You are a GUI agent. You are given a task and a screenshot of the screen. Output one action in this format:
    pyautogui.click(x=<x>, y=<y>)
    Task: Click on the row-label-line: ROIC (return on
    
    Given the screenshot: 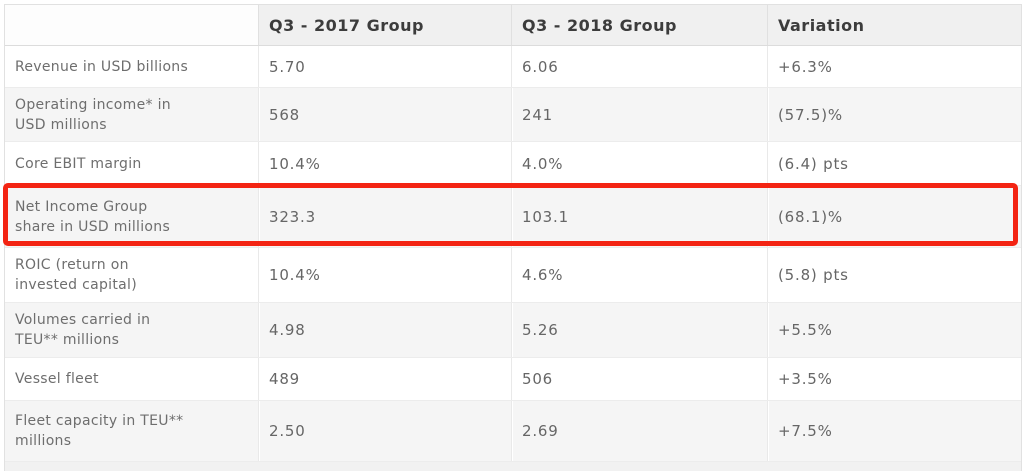 What is the action you would take?
    pyautogui.click(x=72, y=265)
    